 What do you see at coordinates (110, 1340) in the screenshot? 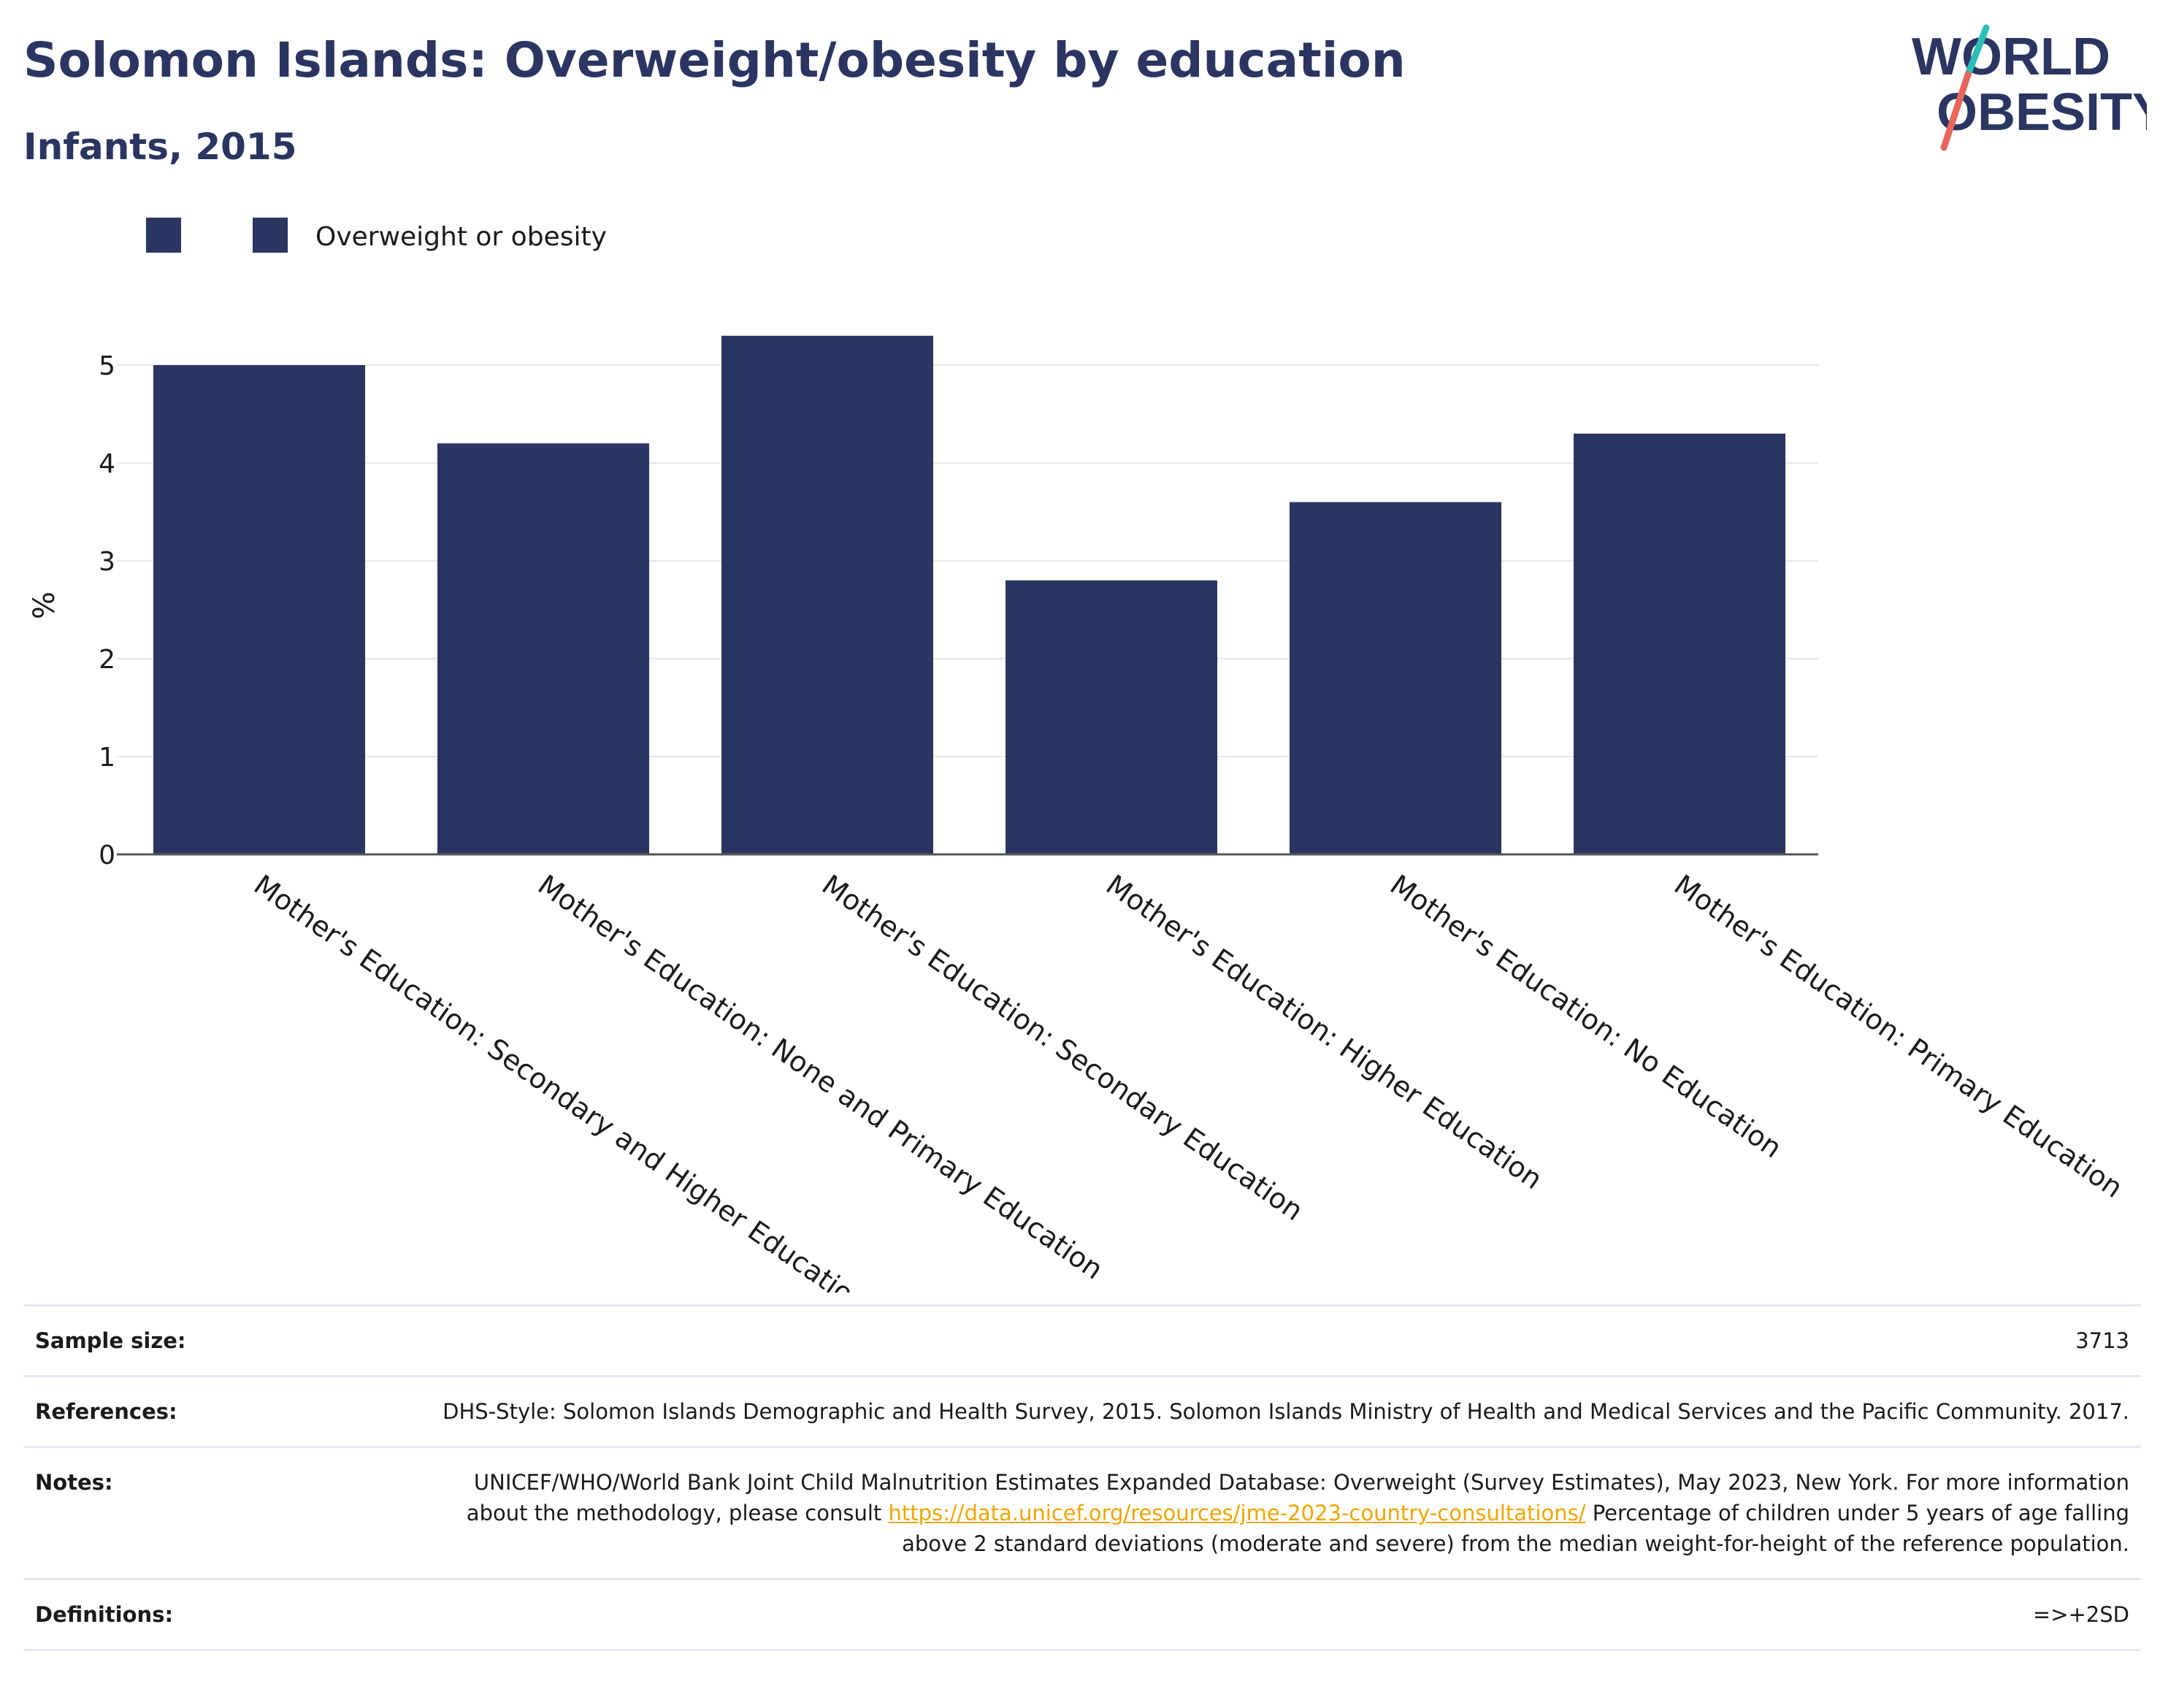
I see `meta-key: Sample size:` at bounding box center [110, 1340].